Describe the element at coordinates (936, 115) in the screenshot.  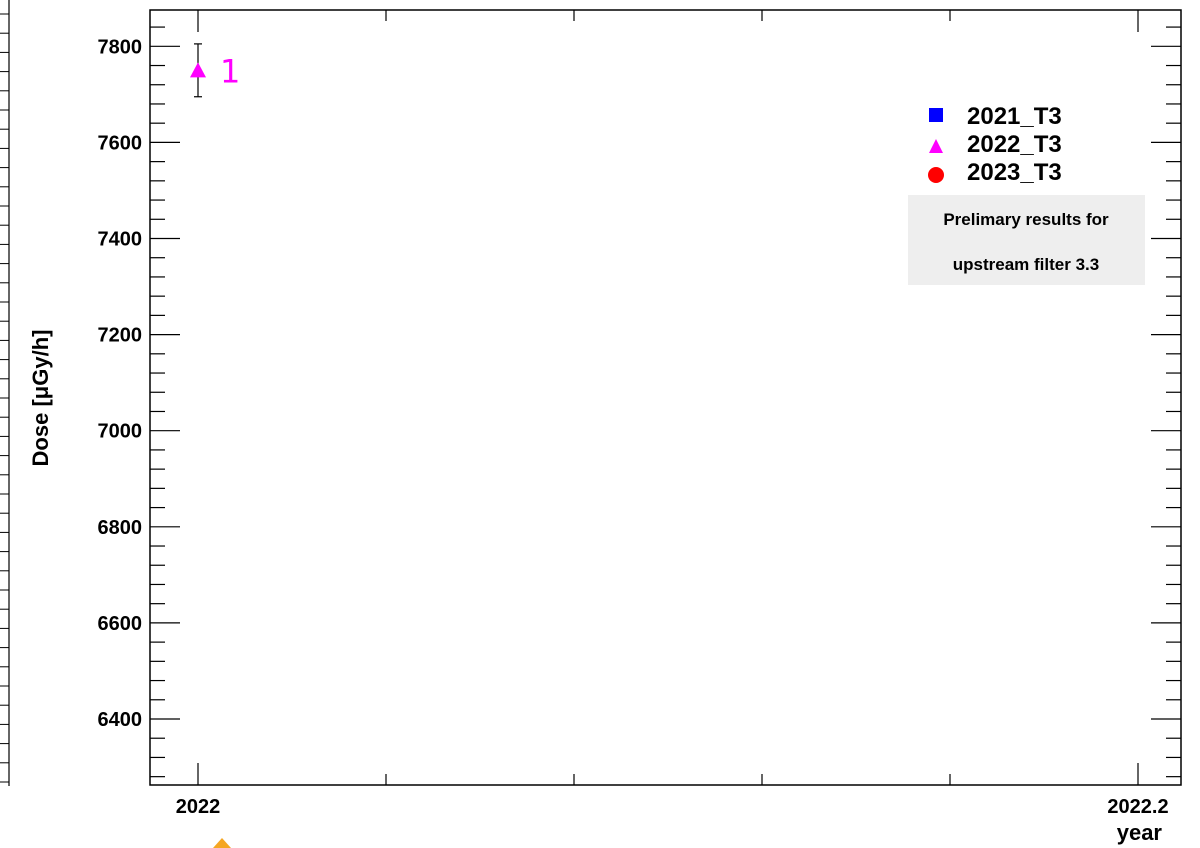
I see `legend-marker-2021-t3` at that location.